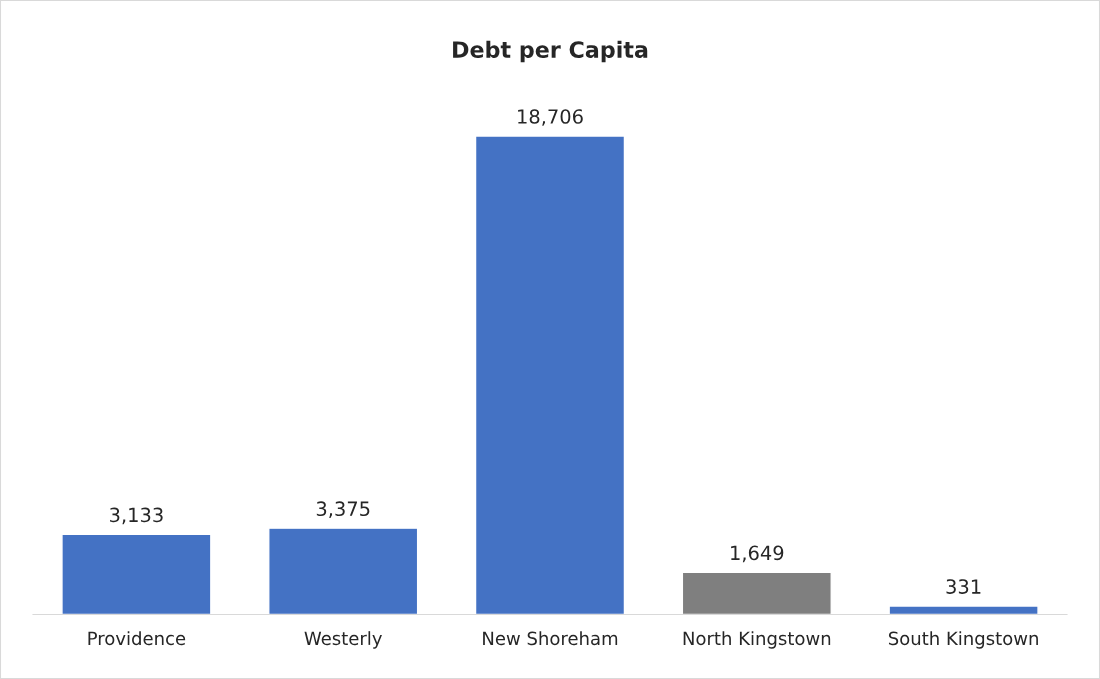  Describe the element at coordinates (550, 117) in the screenshot. I see `data-label: 18,706` at that location.